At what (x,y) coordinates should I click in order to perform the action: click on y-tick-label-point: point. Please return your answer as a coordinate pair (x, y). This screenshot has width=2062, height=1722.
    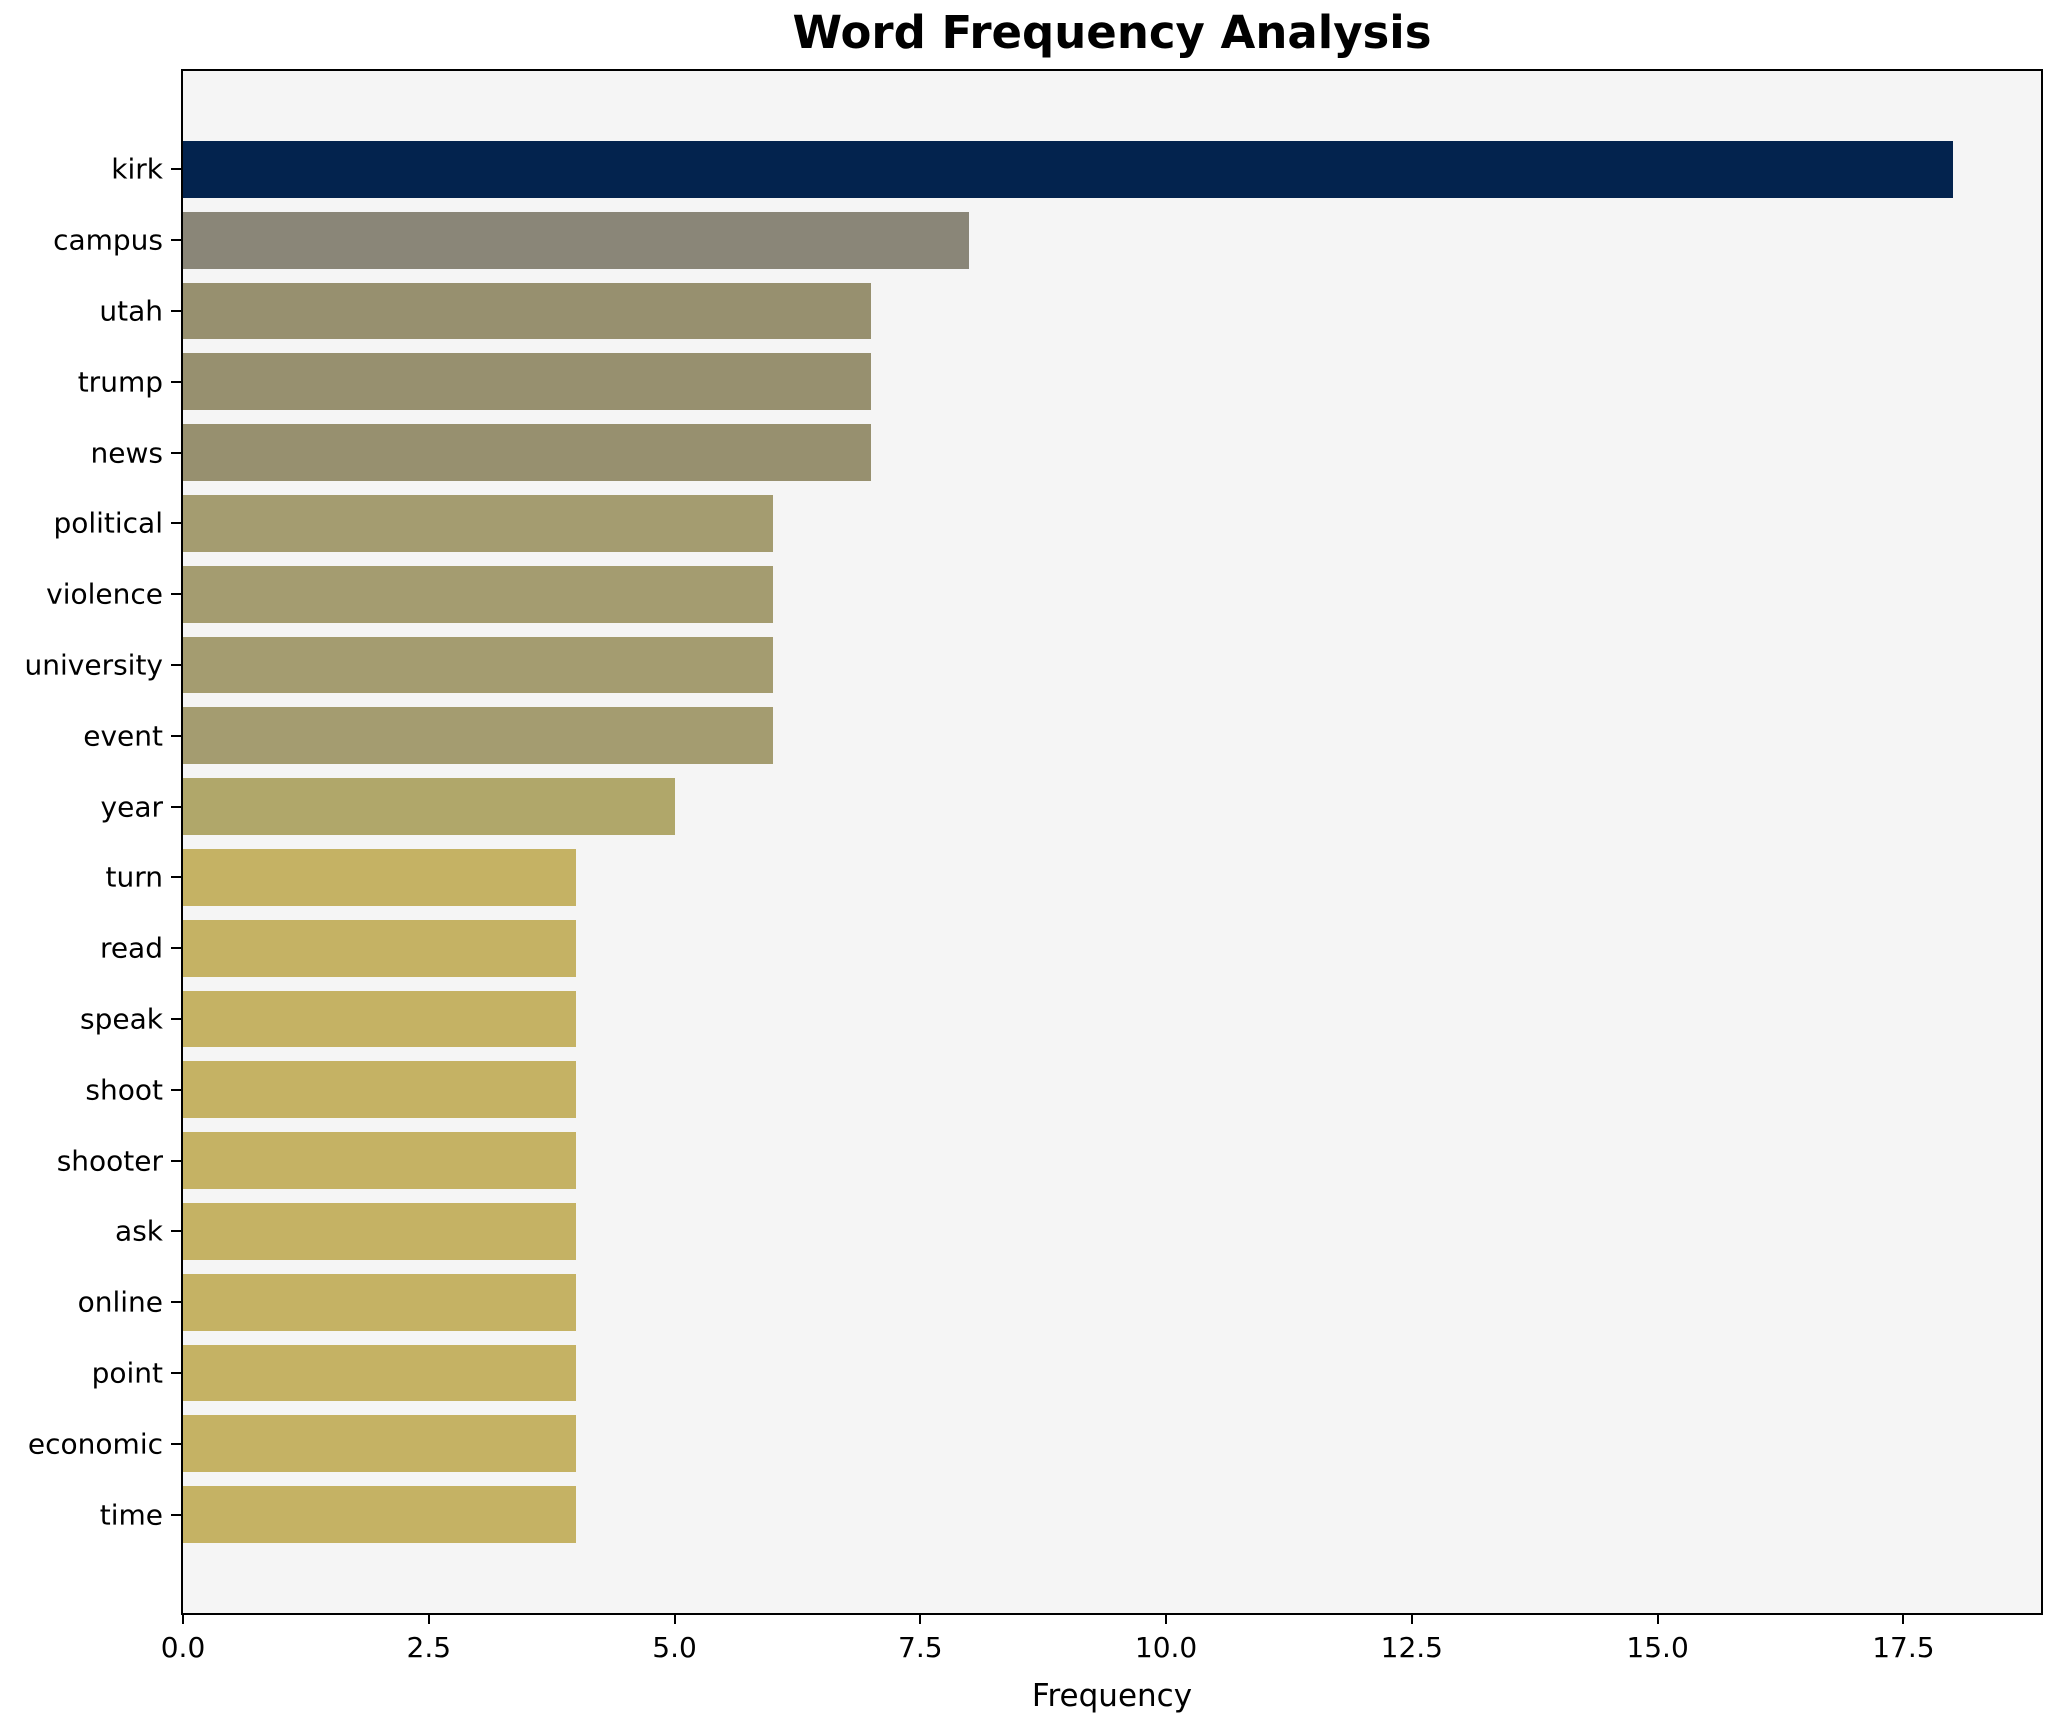
    Looking at the image, I should click on (127, 1373).